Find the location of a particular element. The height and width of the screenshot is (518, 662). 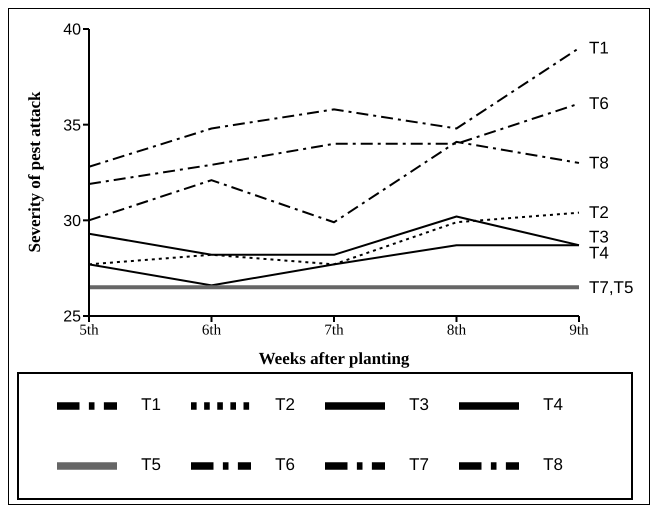

y-tick-label: 25 is located at coordinates (72, 317).